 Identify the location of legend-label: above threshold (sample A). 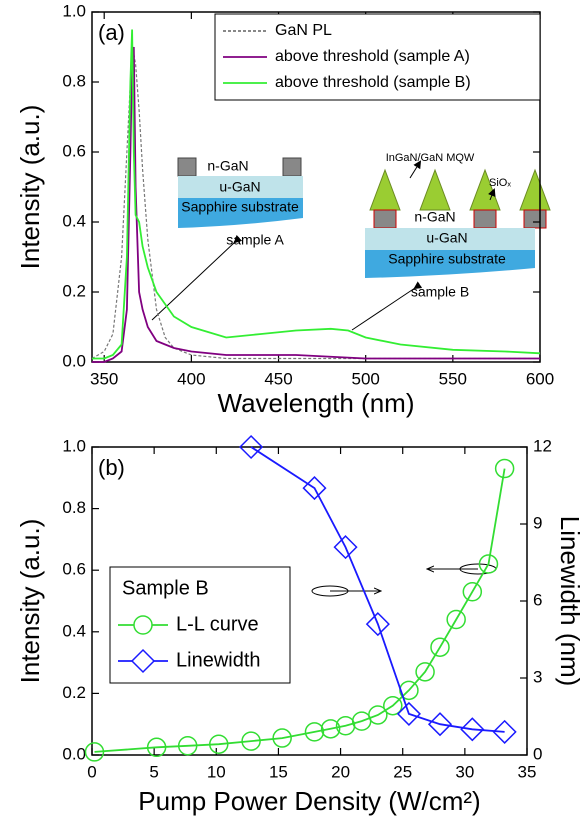
(372, 56).